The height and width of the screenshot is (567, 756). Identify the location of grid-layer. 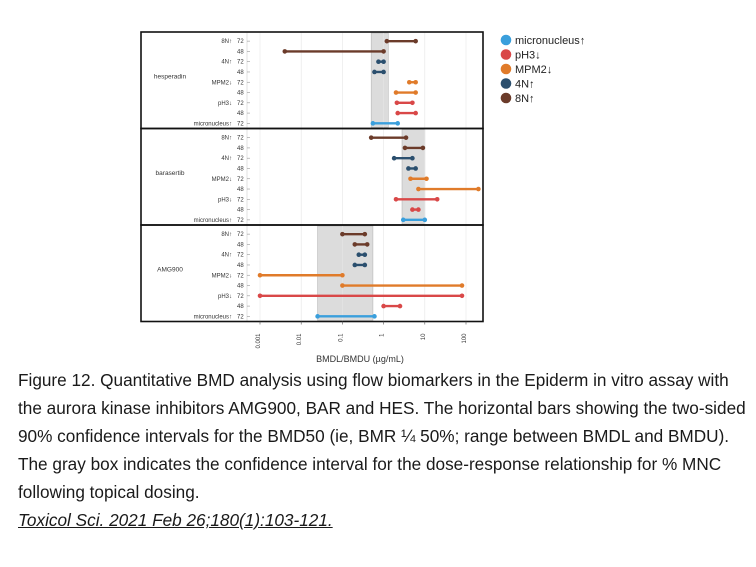
(356, 177).